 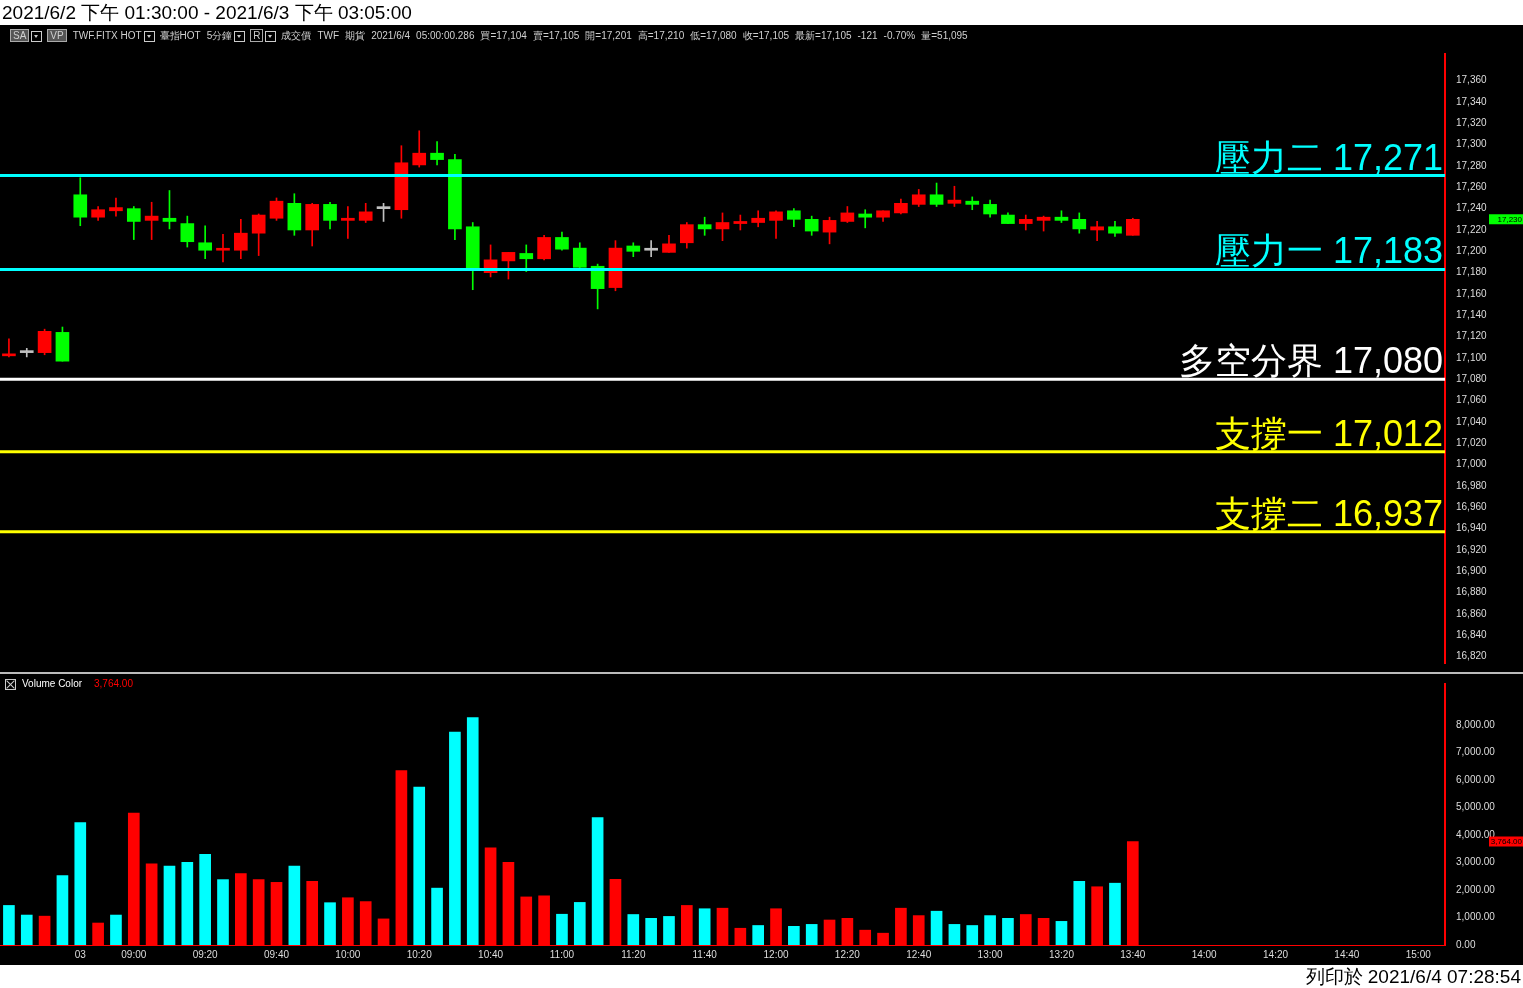 What do you see at coordinates (1328, 513) in the screenshot?
I see `ref-line-label: 支撐二 16,937` at bounding box center [1328, 513].